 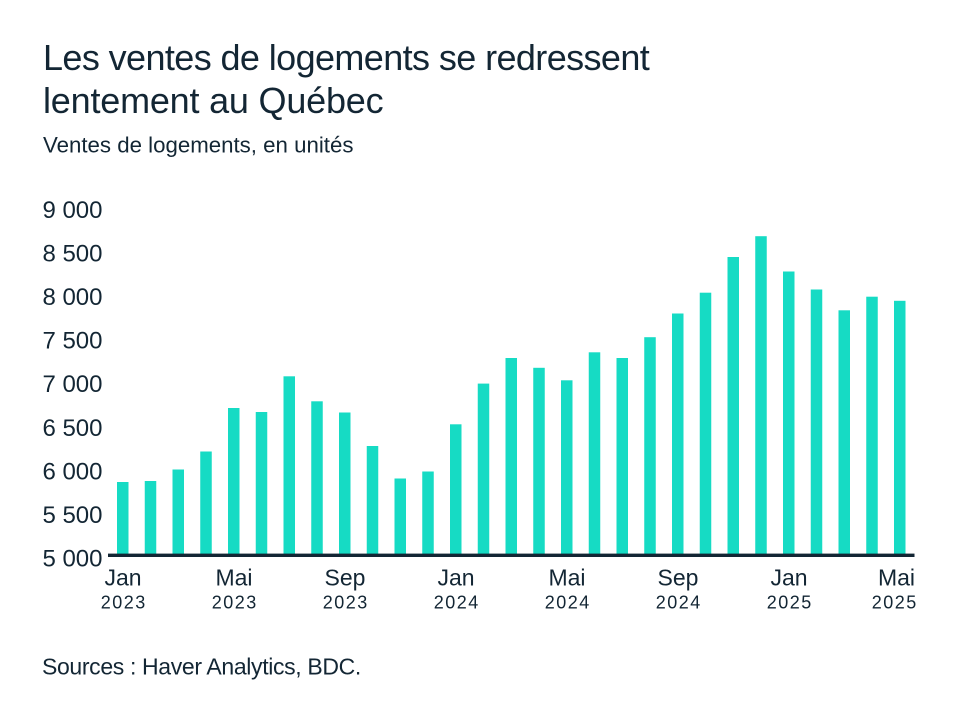 What do you see at coordinates (72, 515) in the screenshot?
I see `svg-text: 5 500` at bounding box center [72, 515].